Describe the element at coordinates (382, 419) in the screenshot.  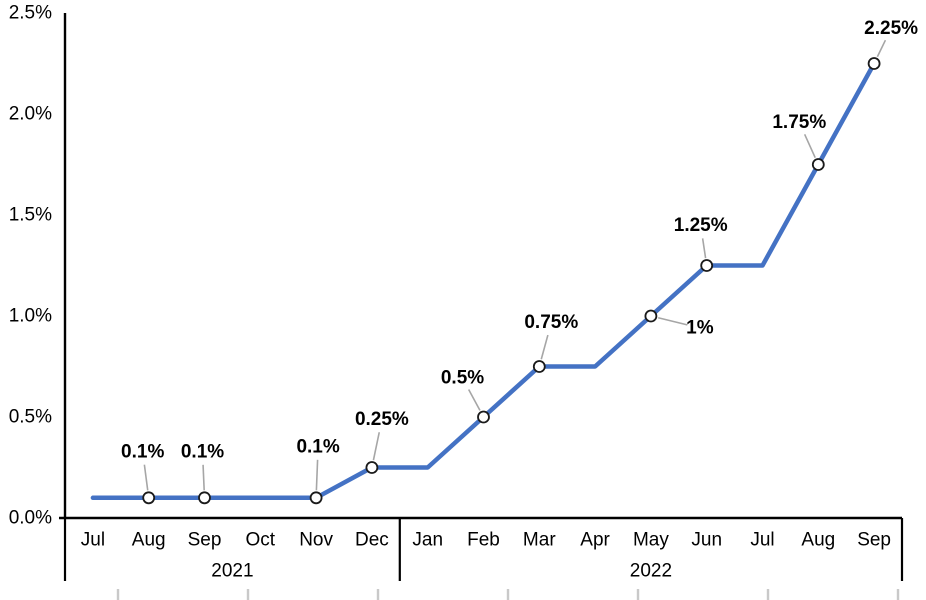
I see `data-label: 0.25%` at that location.